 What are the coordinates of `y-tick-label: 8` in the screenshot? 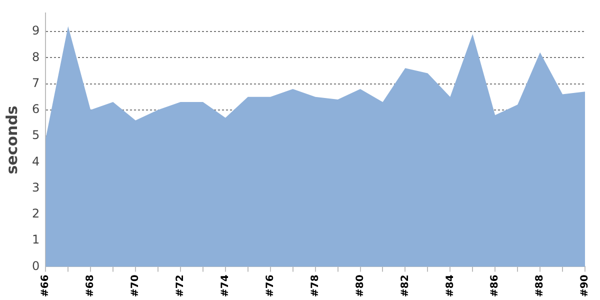 It's located at (36, 57).